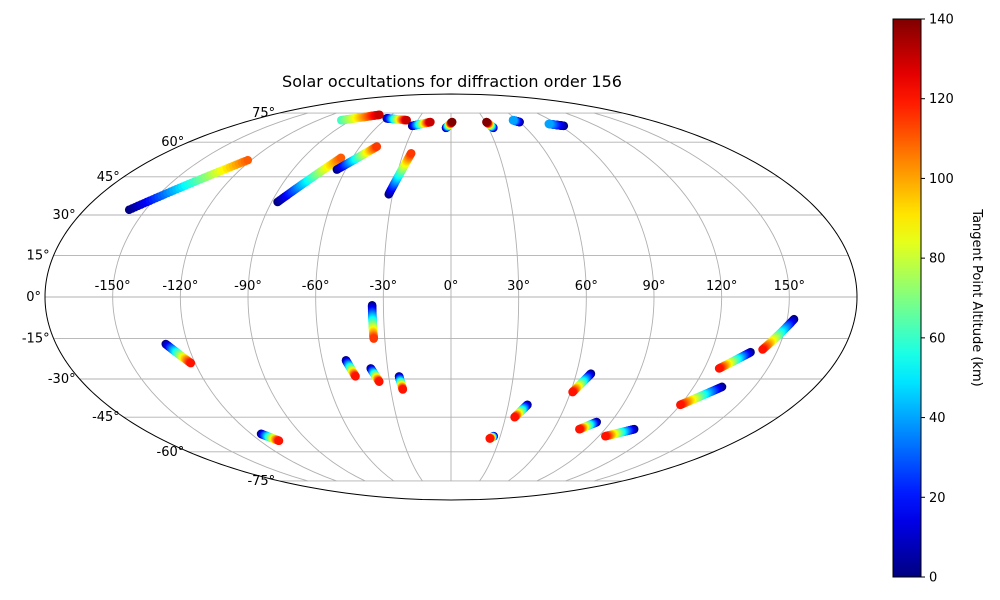 The height and width of the screenshot is (600, 1000). What do you see at coordinates (171, 452) in the screenshot?
I see `latitude-tick-label: -60°` at bounding box center [171, 452].